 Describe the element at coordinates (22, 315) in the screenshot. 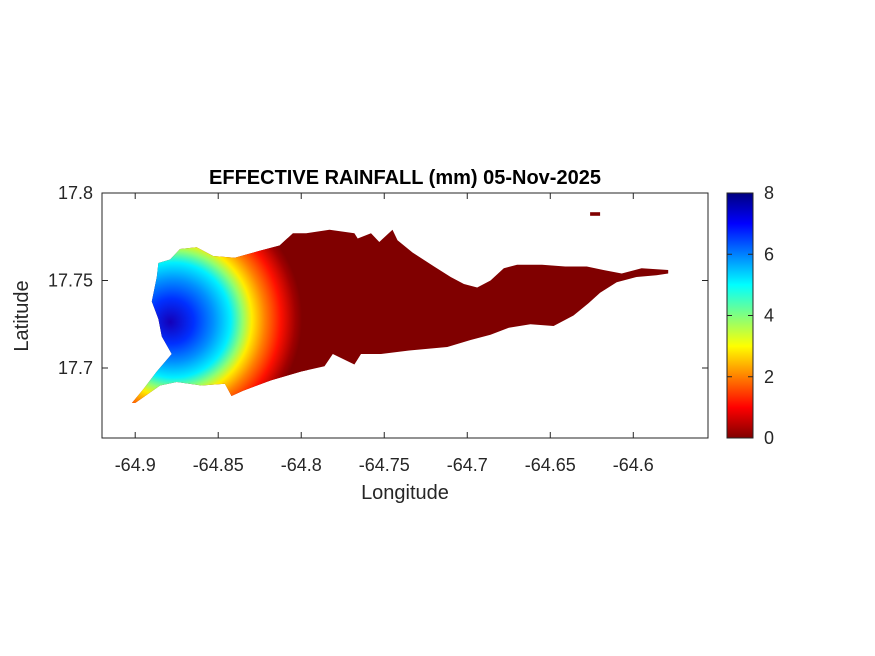

I see `y-axis-label: Latitude` at that location.